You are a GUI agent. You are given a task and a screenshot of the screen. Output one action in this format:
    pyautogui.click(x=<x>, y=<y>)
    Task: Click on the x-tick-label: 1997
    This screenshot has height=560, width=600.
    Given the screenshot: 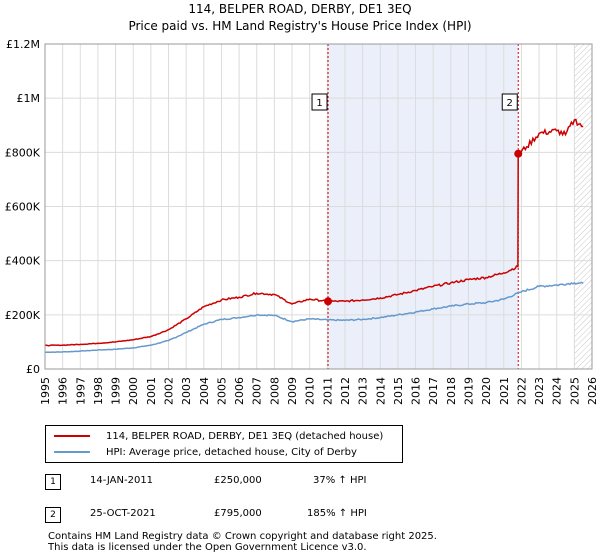 What is the action you would take?
    pyautogui.click(x=80, y=391)
    